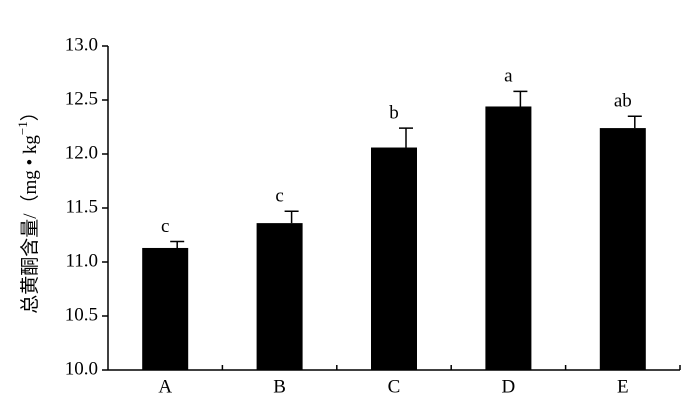  Describe the element at coordinates (30, 224) in the screenshot. I see `y-axis-label-text: 总黄酮含量/（mg • kg` at that location.